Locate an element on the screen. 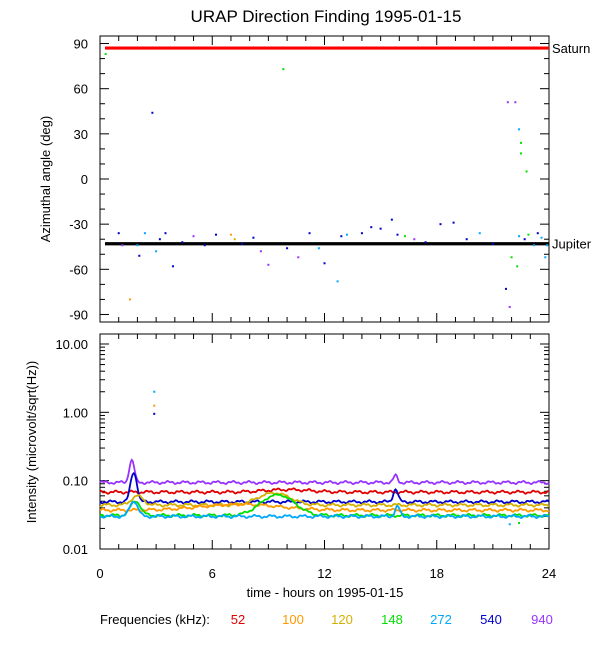 The image size is (600, 650). intensity-y-axis-label: Intensity (microvolt/sqrt(Hz)) is located at coordinates (31, 442).